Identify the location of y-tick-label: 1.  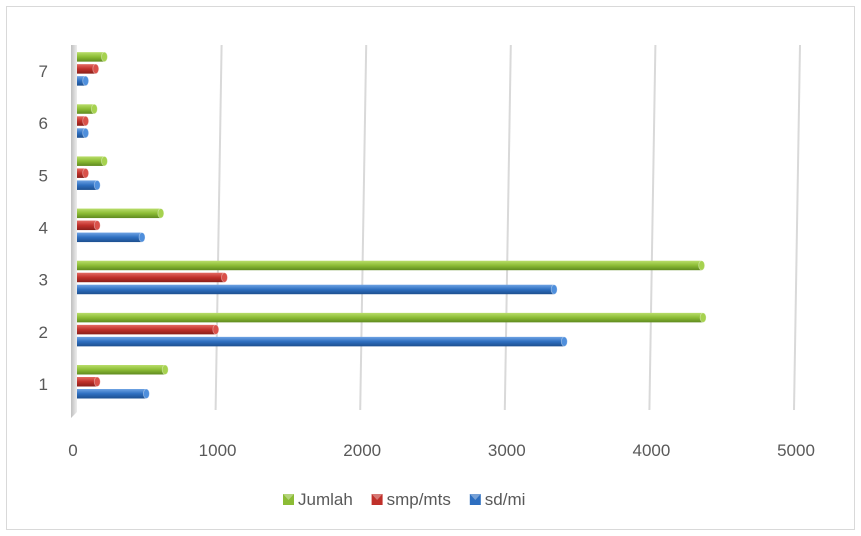
(43, 384).